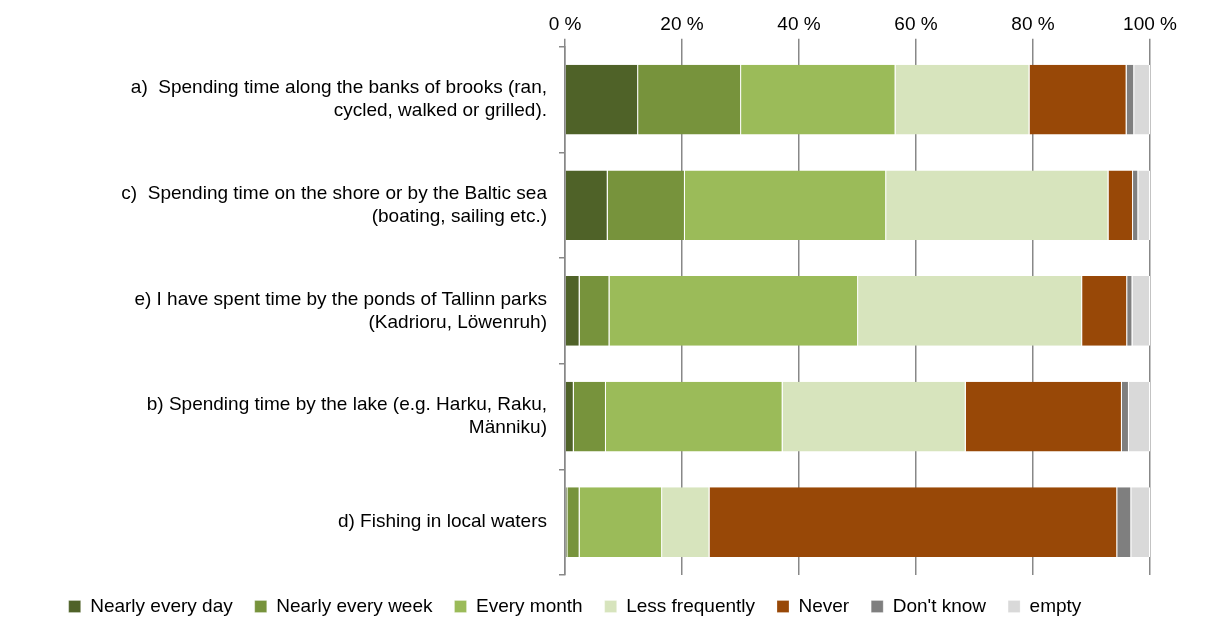  I want to click on legend-label: Don't know, so click(939, 605).